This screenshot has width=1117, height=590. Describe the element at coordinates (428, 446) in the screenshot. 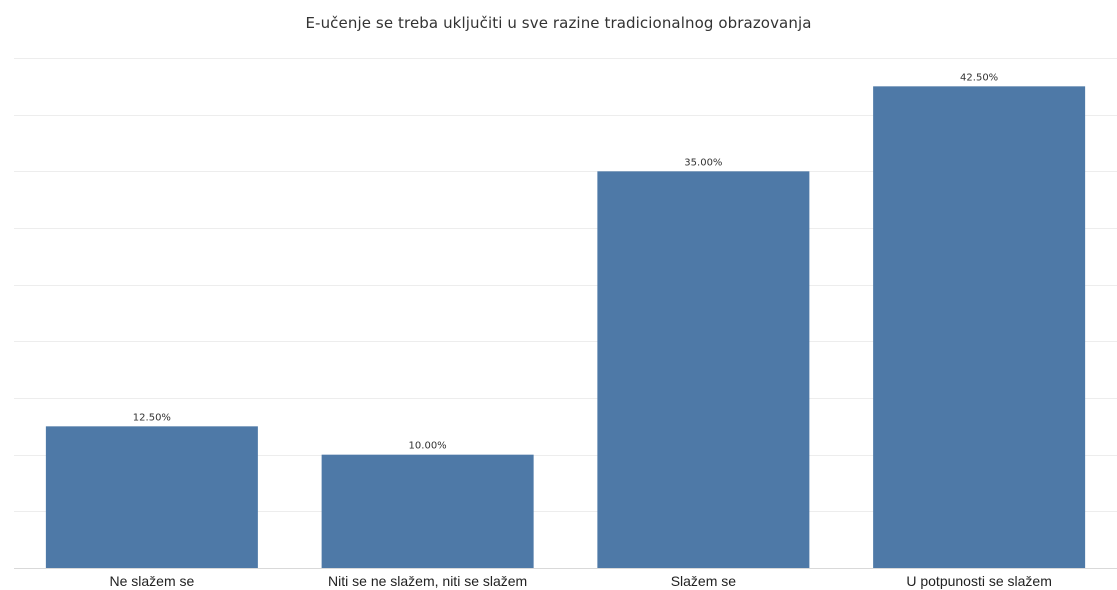

I see `data-label-2: 10.00%` at that location.